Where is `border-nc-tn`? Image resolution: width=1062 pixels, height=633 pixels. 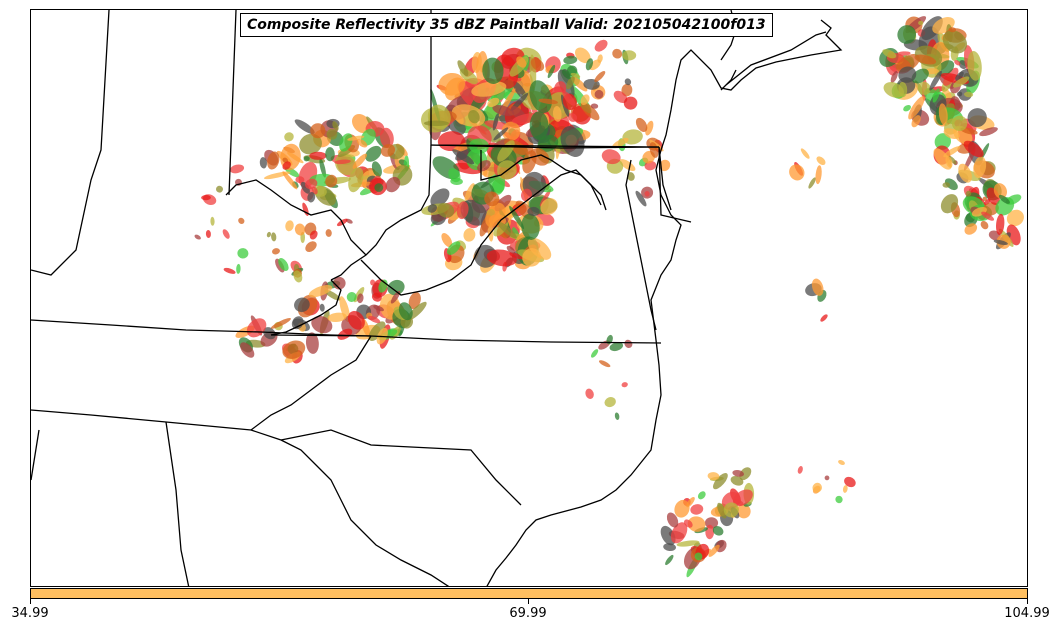 border-nc-tn is located at coordinates (311, 383).